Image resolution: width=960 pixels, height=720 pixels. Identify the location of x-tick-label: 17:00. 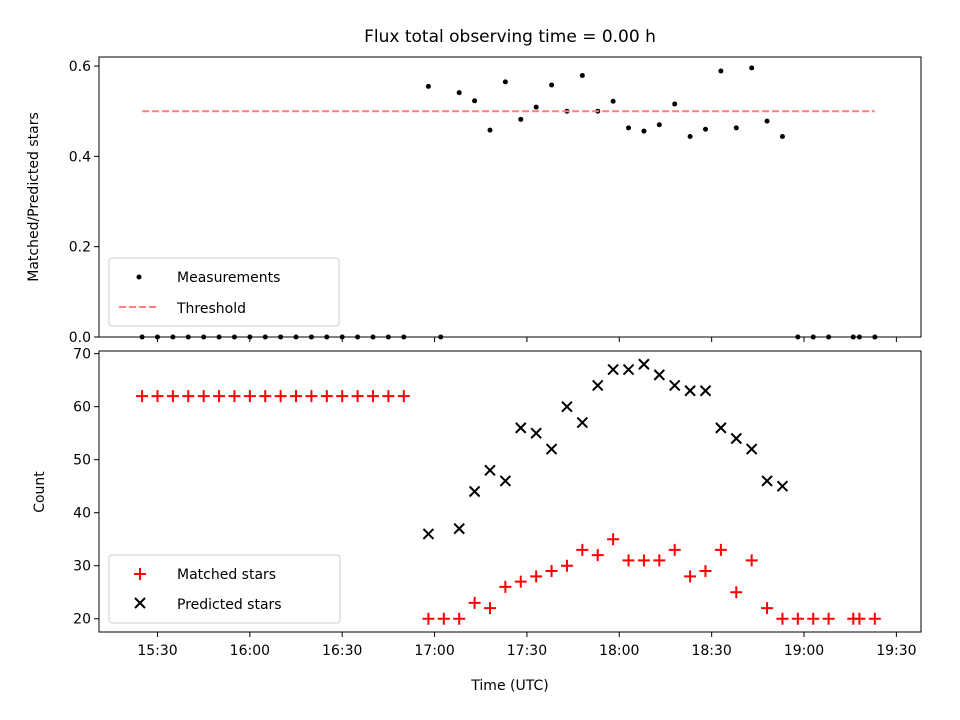
(434, 651).